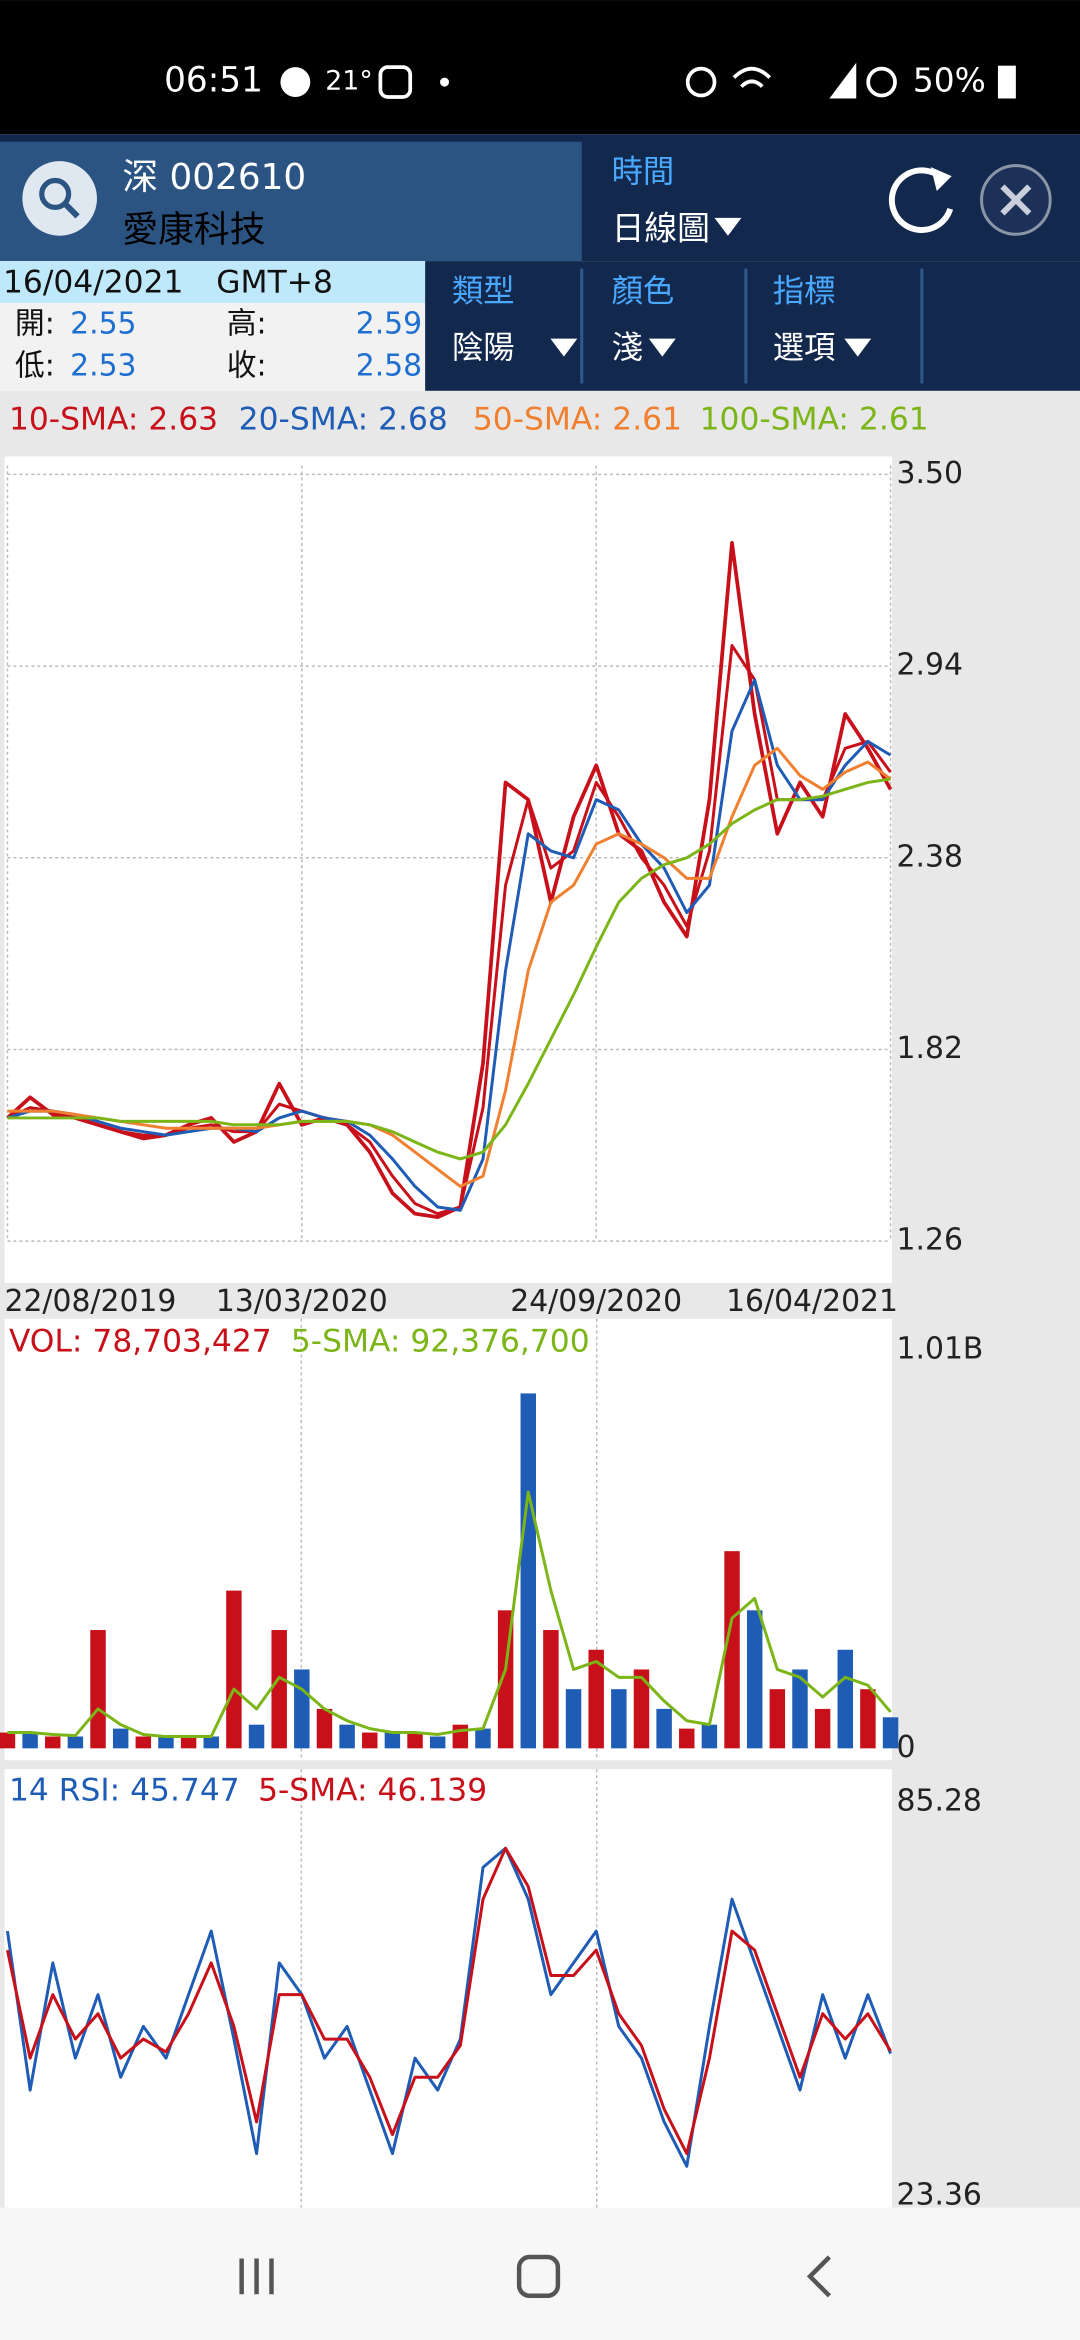 This screenshot has width=1080, height=2340. Describe the element at coordinates (939, 2194) in the screenshot. I see `y-tick-label: 23.36` at that location.